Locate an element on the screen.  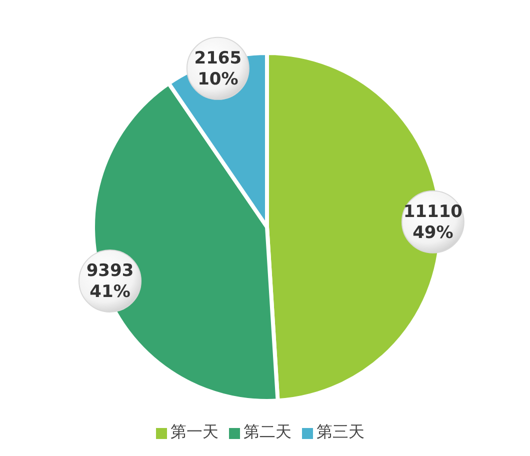
legend-label: 第二天 is located at coordinates (268, 431).